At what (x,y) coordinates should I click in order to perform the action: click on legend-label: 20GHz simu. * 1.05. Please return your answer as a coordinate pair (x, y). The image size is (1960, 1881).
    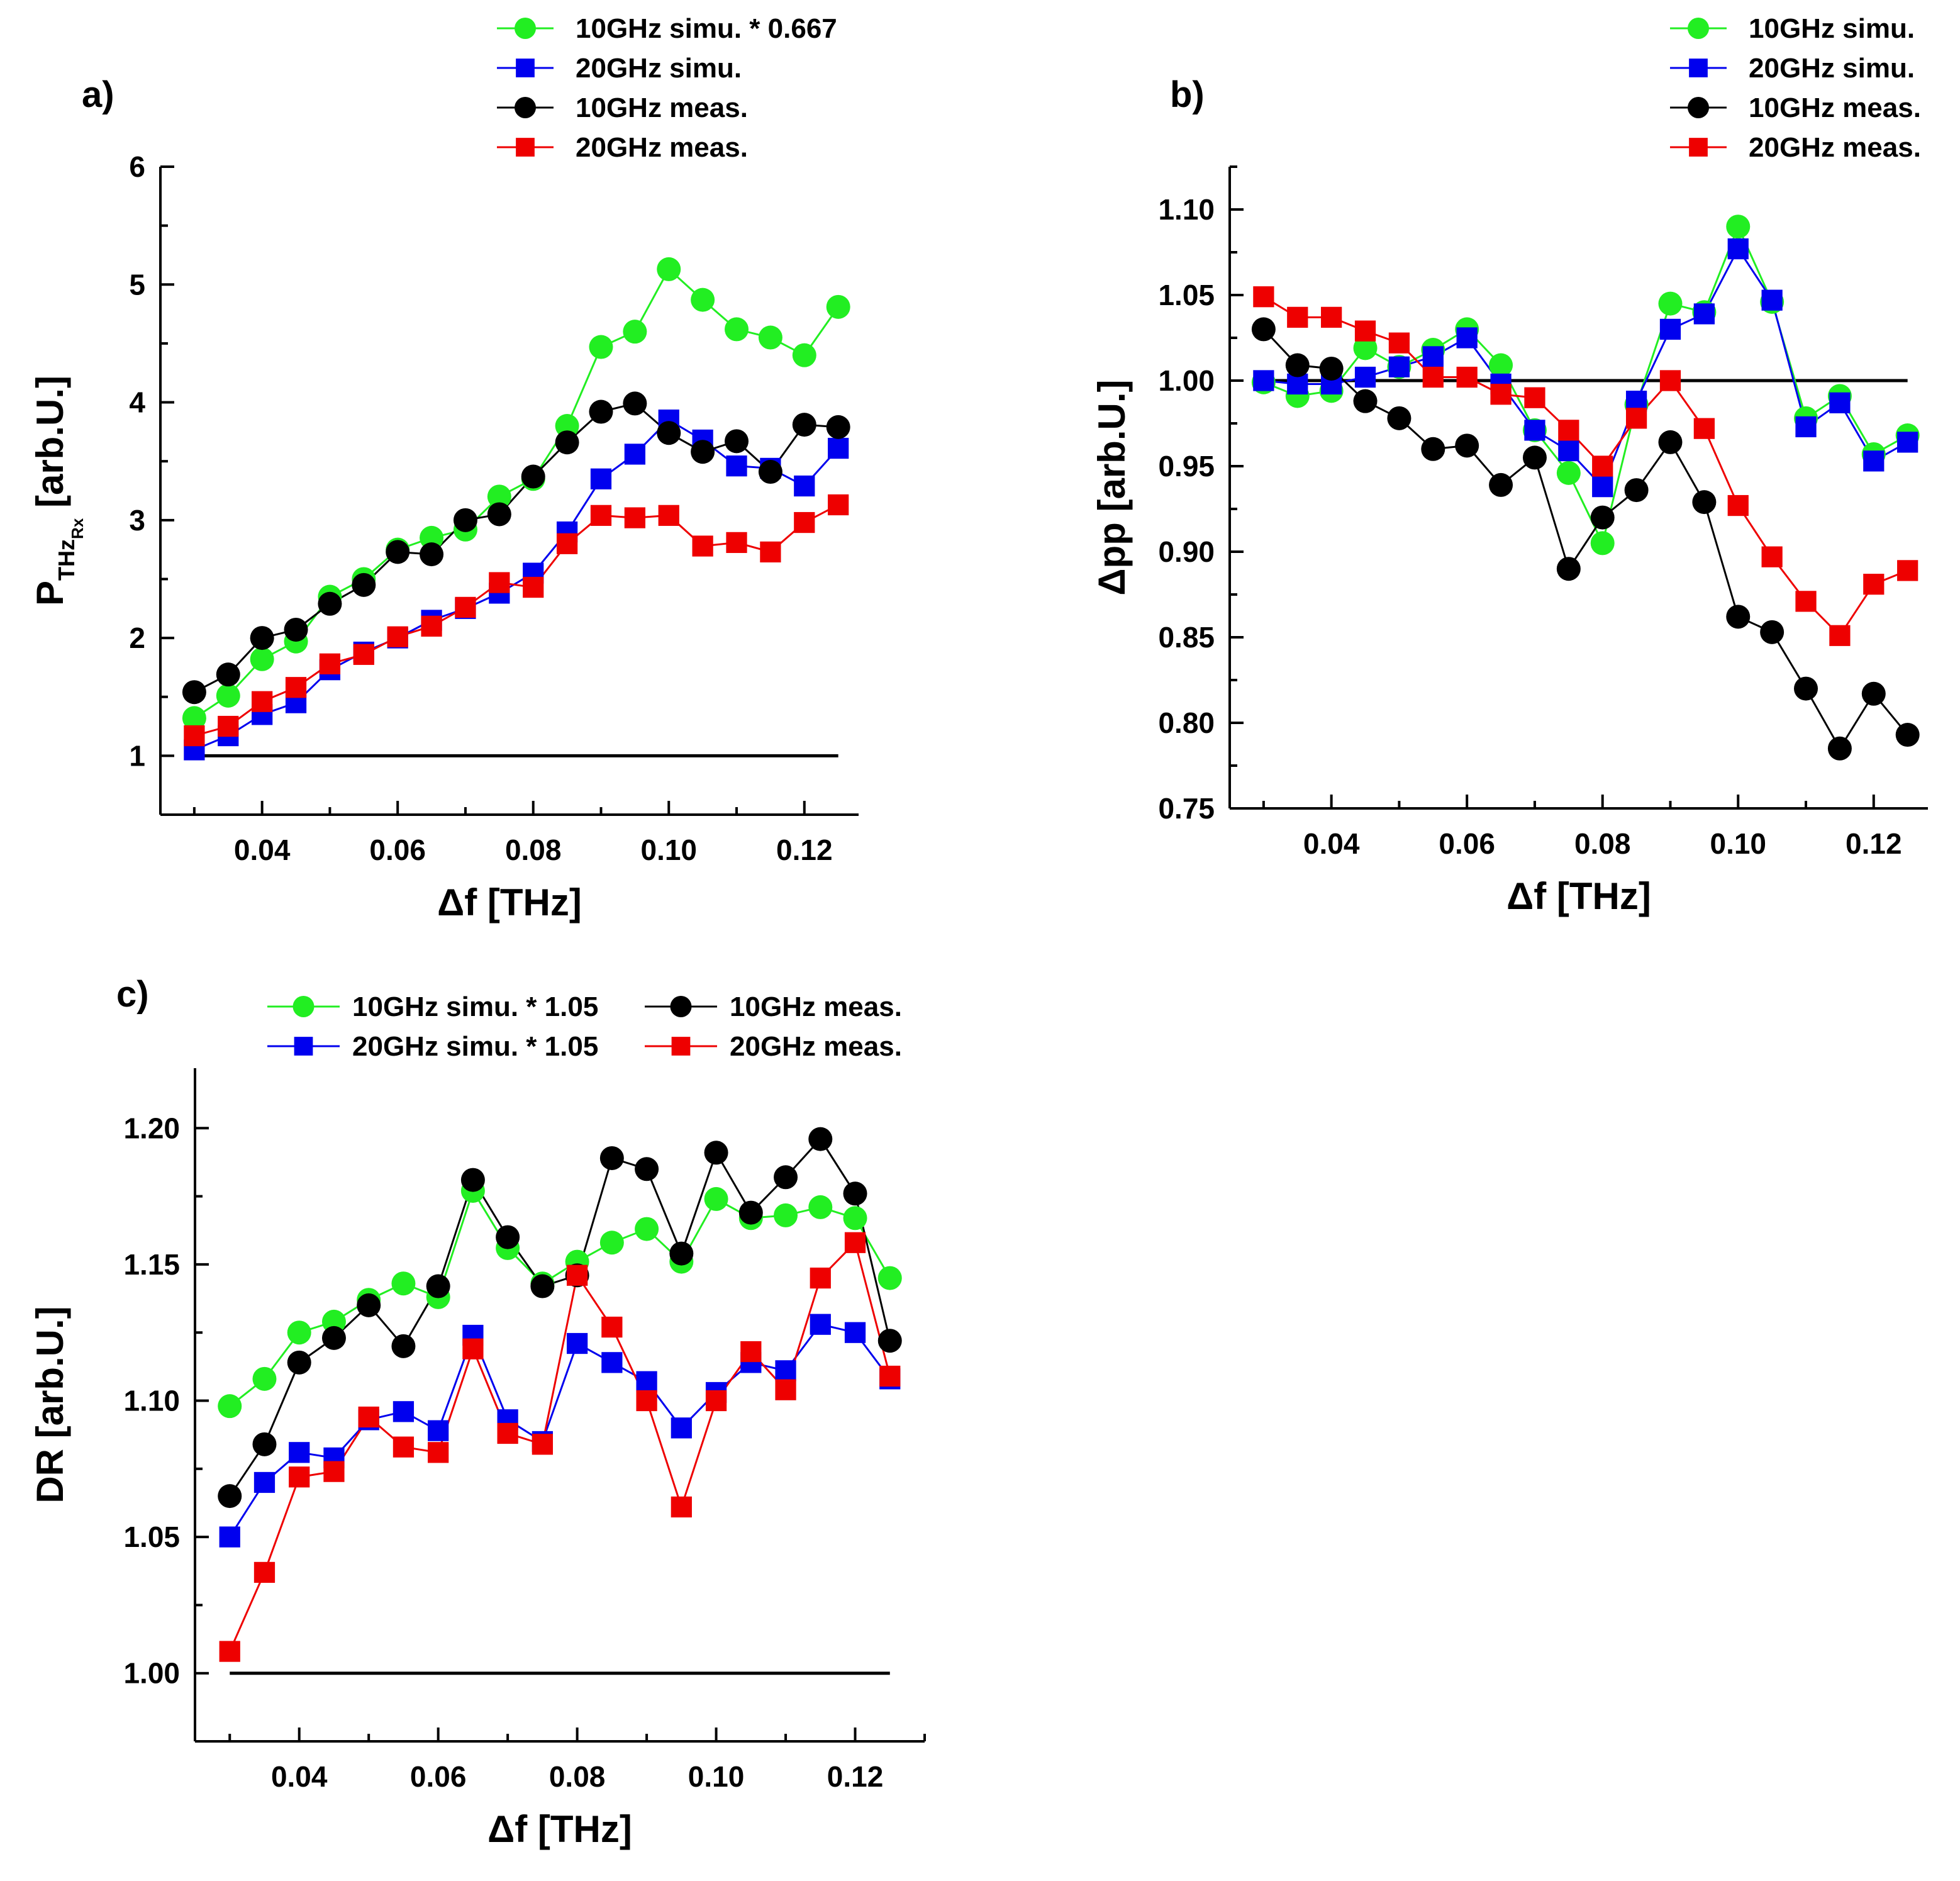
    Looking at the image, I should click on (475, 1046).